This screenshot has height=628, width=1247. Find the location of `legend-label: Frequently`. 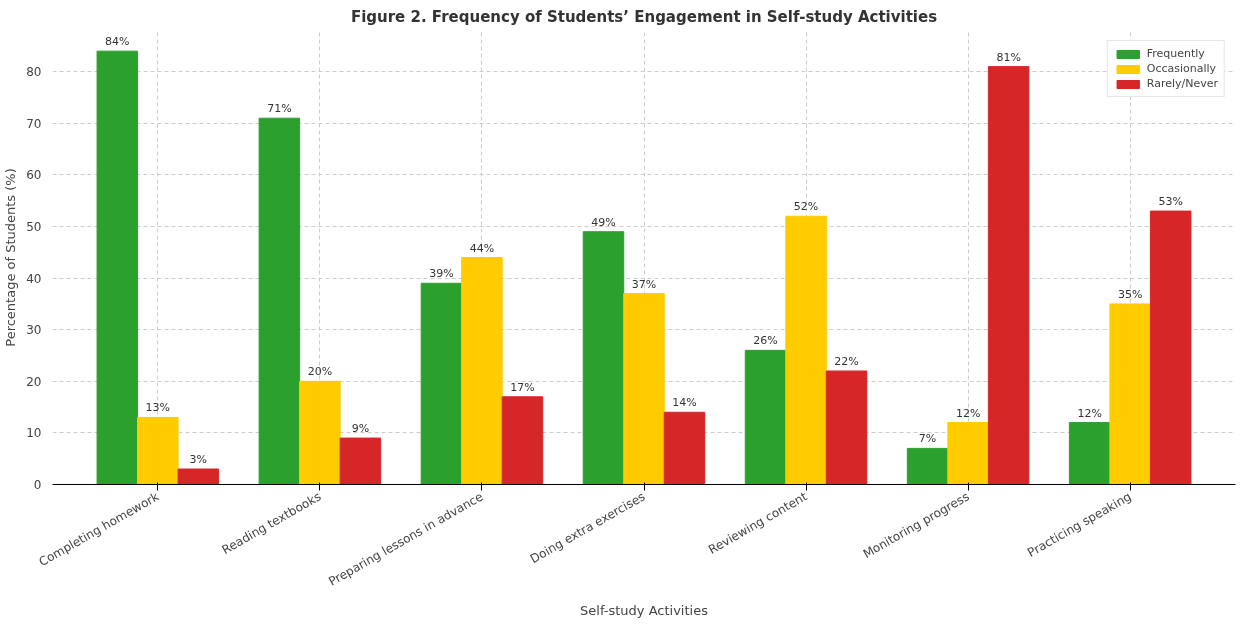

legend-label: Frequently is located at coordinates (1175, 53).